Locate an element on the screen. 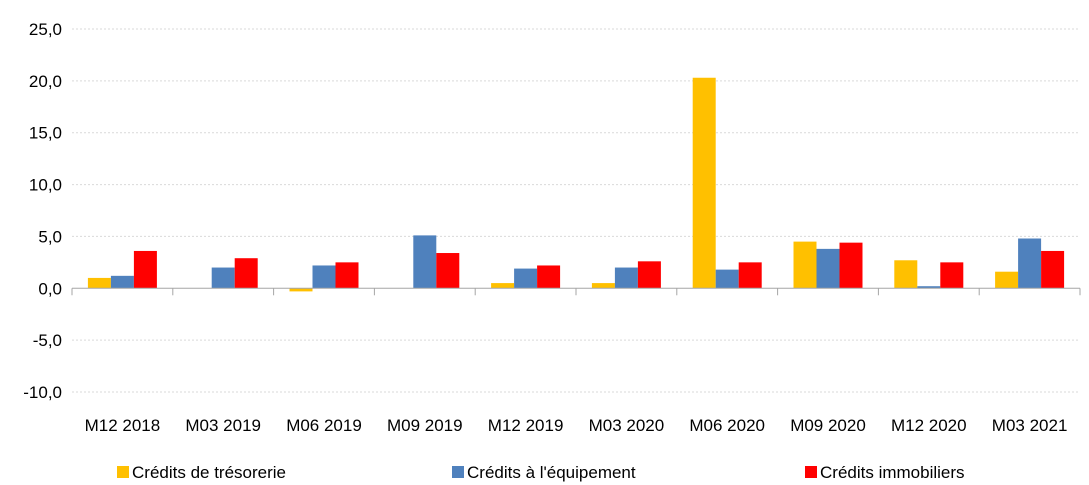 This screenshot has width=1089, height=485. x-tick-label: M12 2019 is located at coordinates (526, 425).